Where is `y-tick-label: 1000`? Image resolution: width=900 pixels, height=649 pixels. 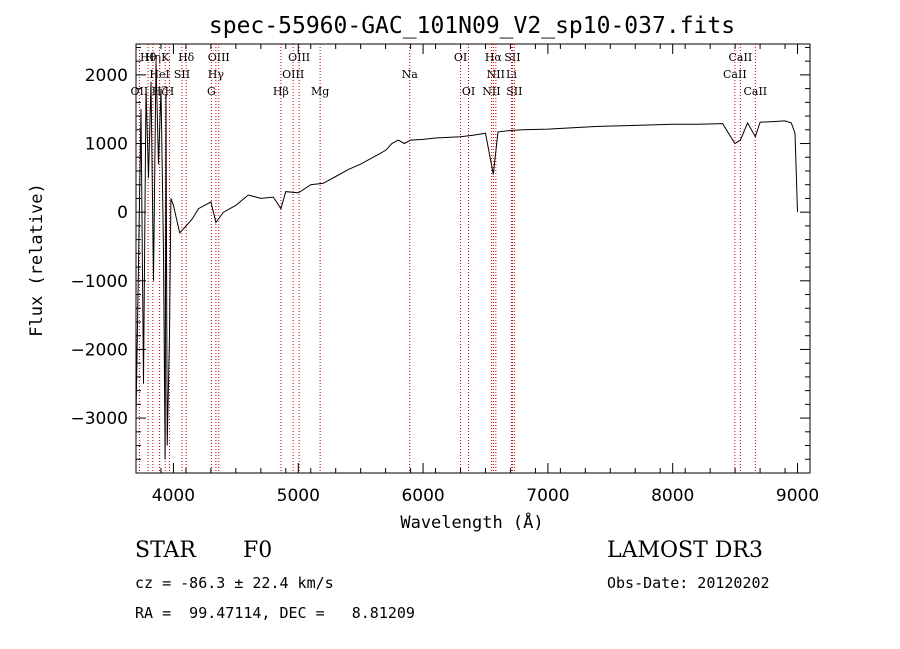 y-tick-label: 1000 is located at coordinates (106, 145).